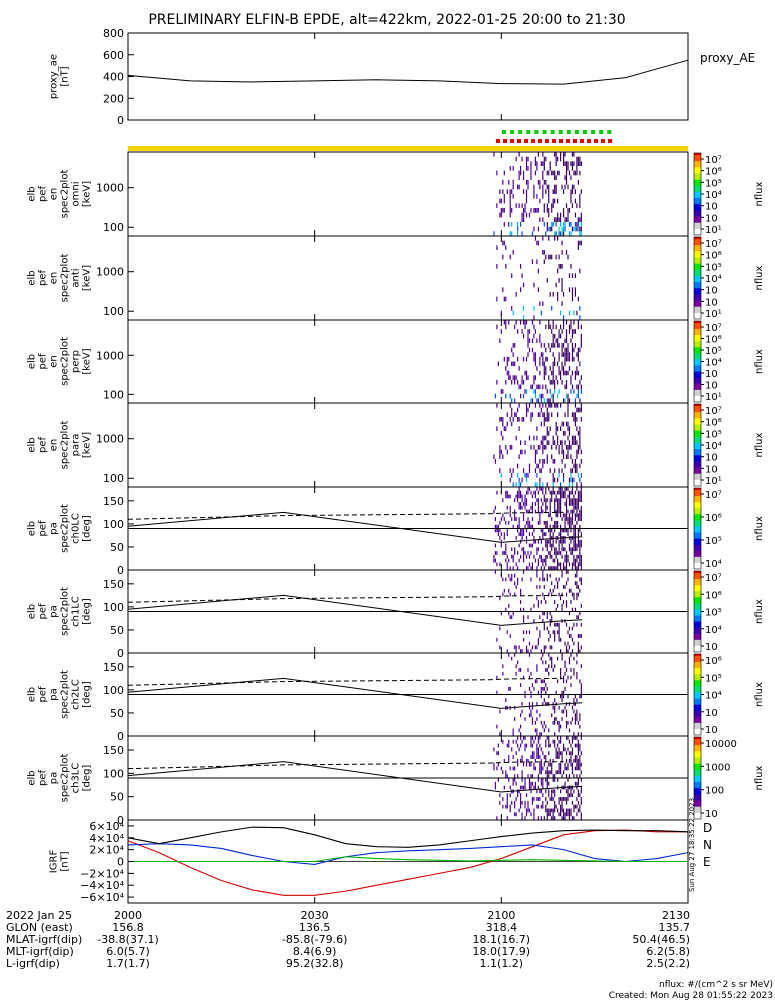 The image size is (775, 1000). What do you see at coordinates (65, 445) in the screenshot?
I see `panel-ylabel: spec2plot` at bounding box center [65, 445].